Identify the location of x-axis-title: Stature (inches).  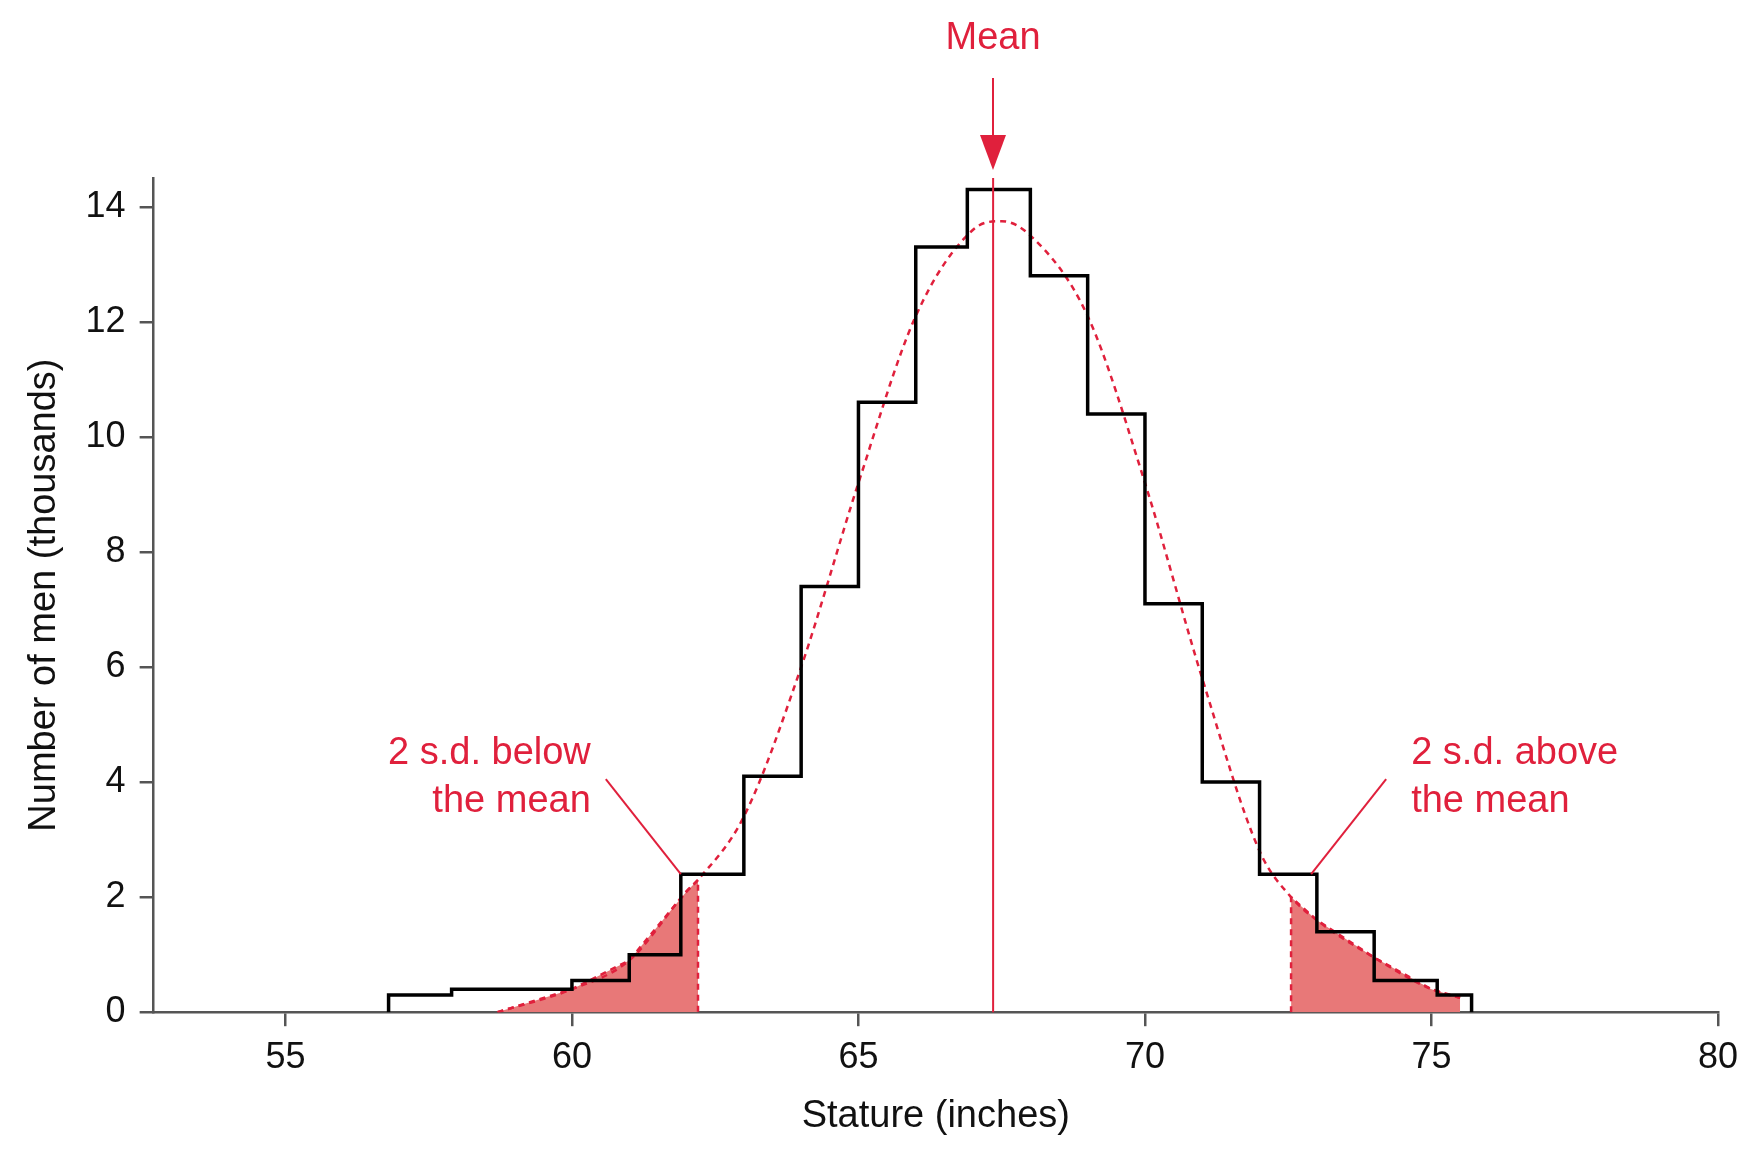
(935, 1113).